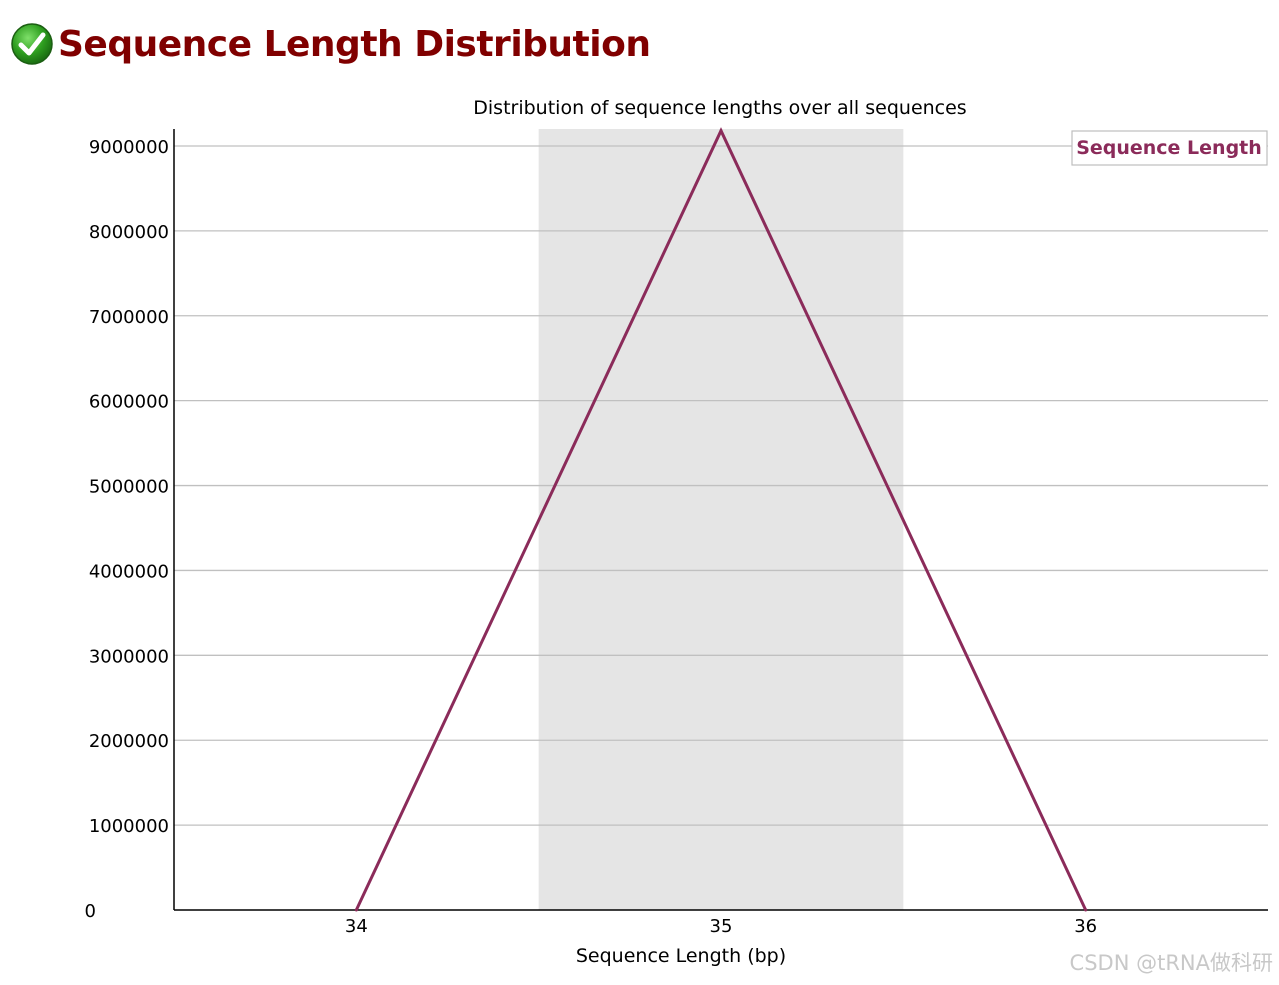 This screenshot has width=1279, height=985. I want to click on y-tick-label: 0, so click(90, 911).